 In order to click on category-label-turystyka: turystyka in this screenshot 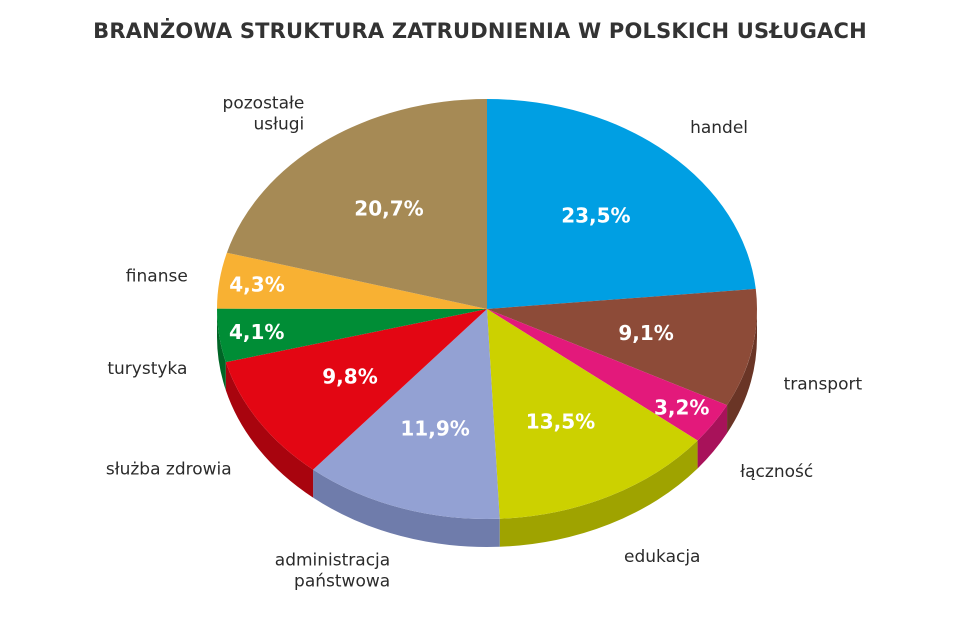, I will do `click(147, 369)`.